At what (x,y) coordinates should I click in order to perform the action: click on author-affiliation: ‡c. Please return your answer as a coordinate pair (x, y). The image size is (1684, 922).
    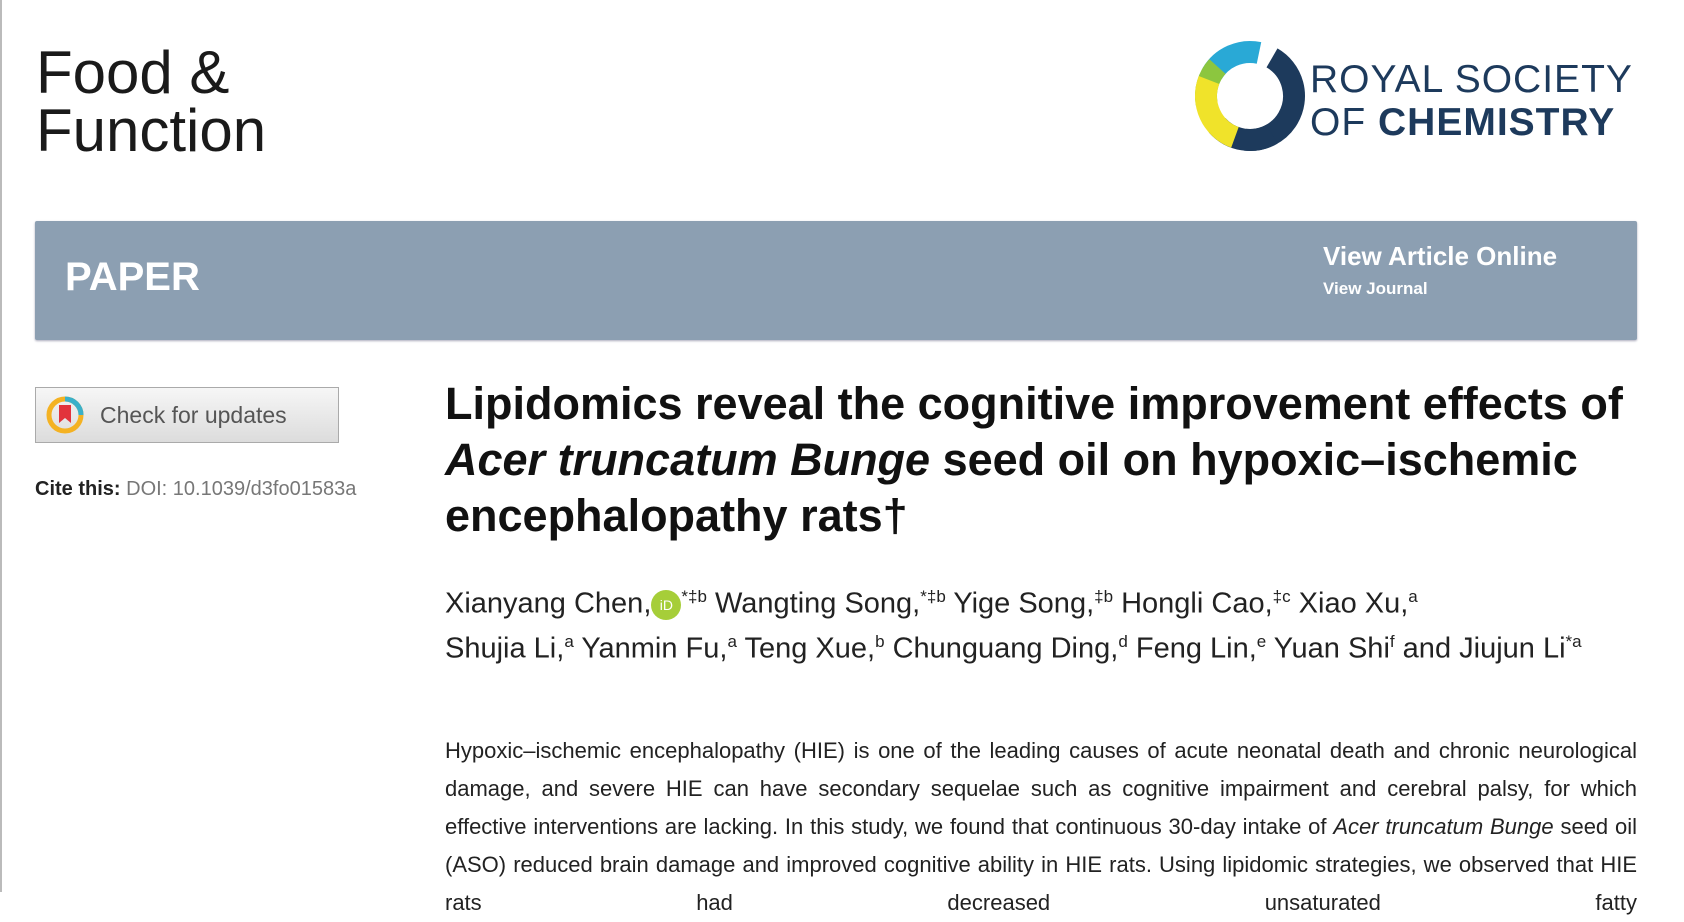
    Looking at the image, I should click on (1281, 596).